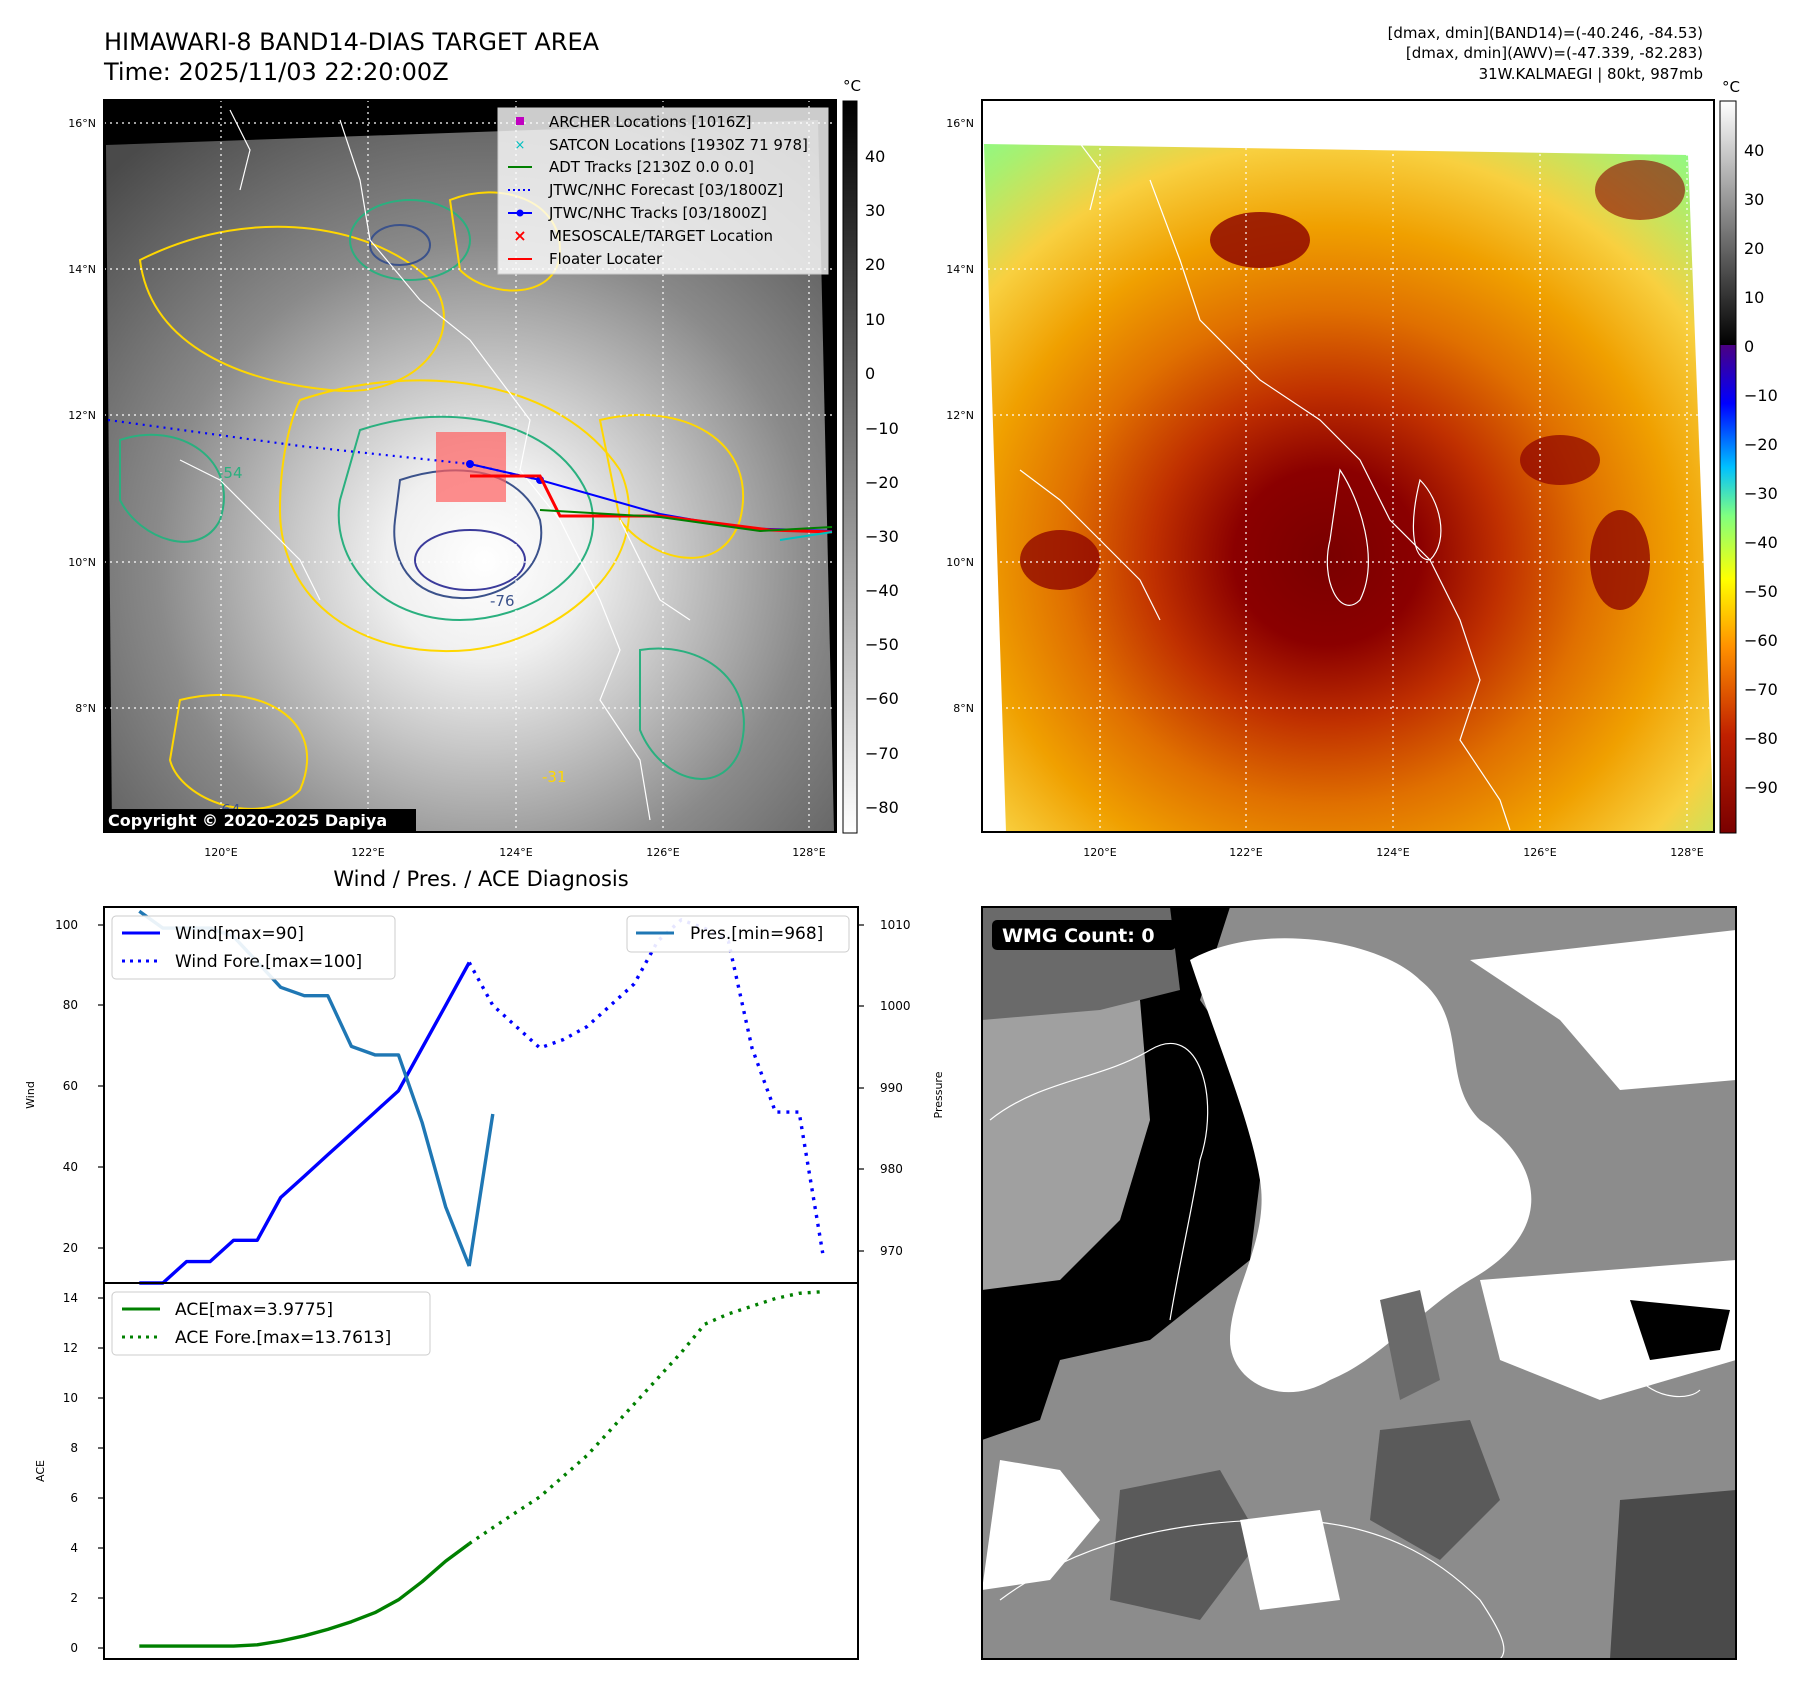  I want to click on lat-label: 12°N, so click(960, 415).